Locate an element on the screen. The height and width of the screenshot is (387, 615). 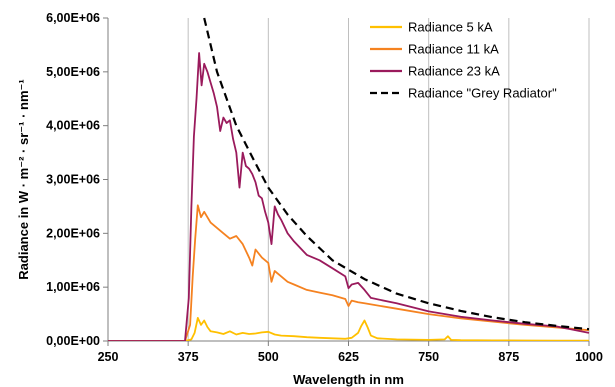
y-tick-label: 2,00E+06 is located at coordinates (73, 233).